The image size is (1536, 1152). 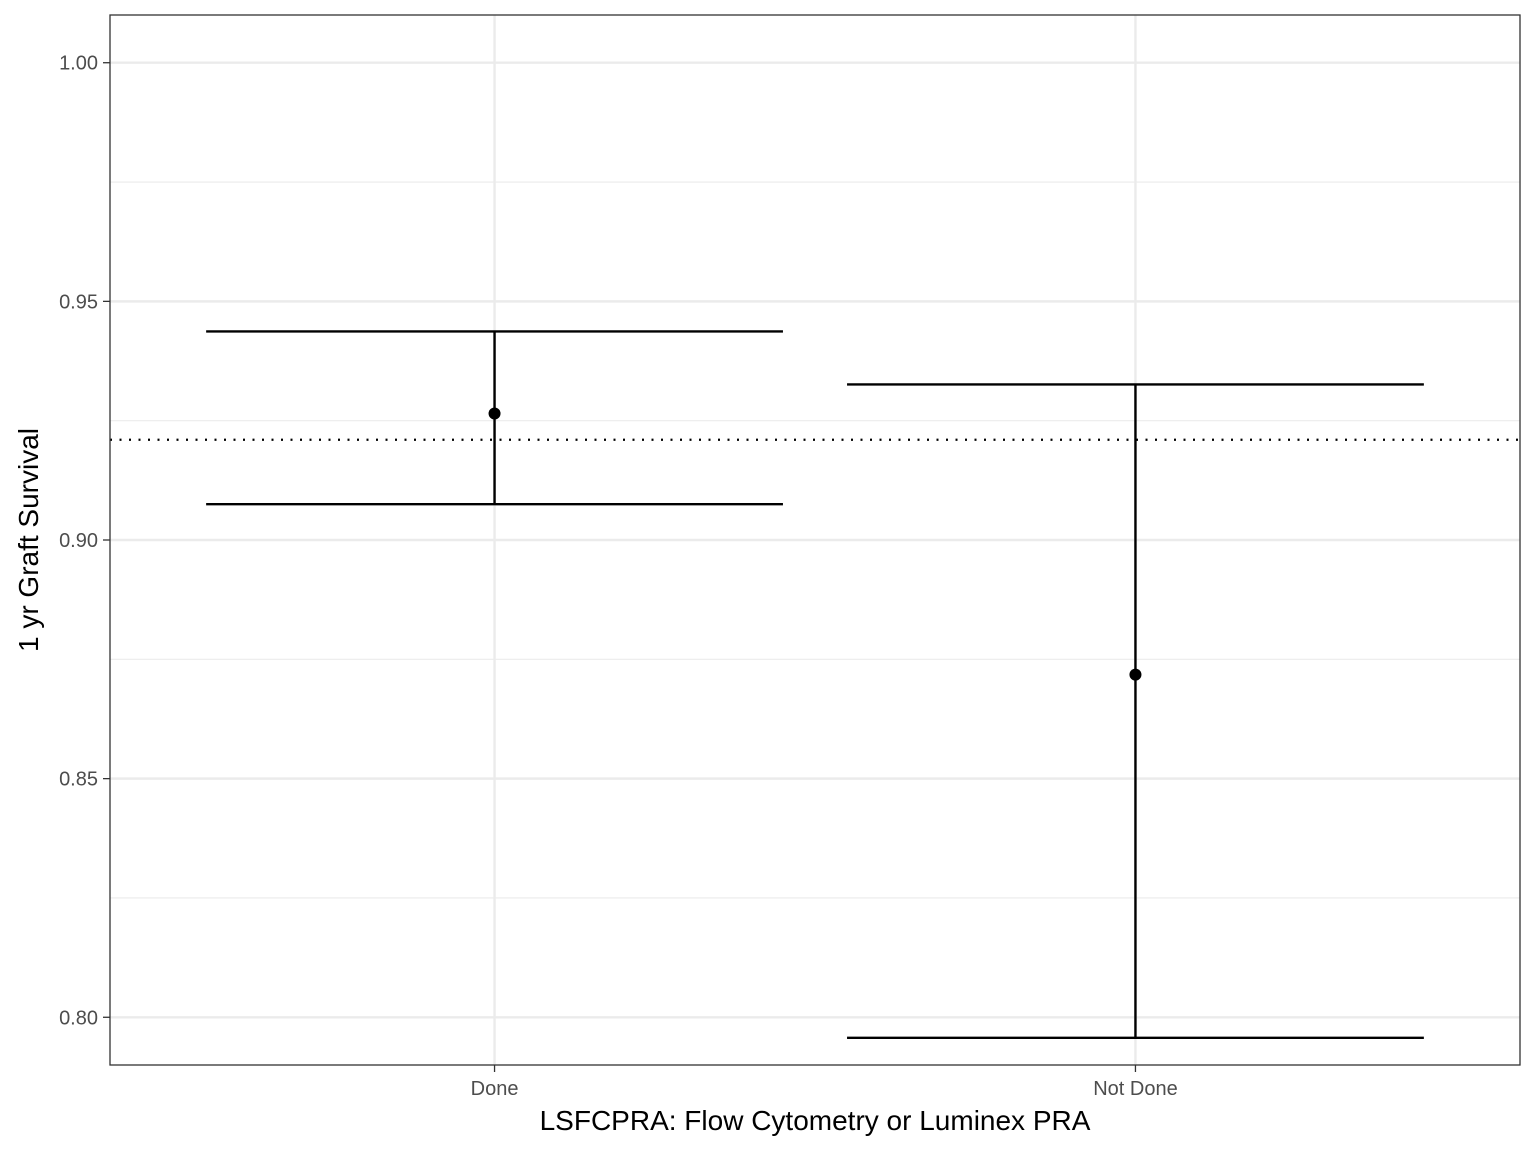 I want to click on x-tick-label: Done, so click(x=495, y=1089).